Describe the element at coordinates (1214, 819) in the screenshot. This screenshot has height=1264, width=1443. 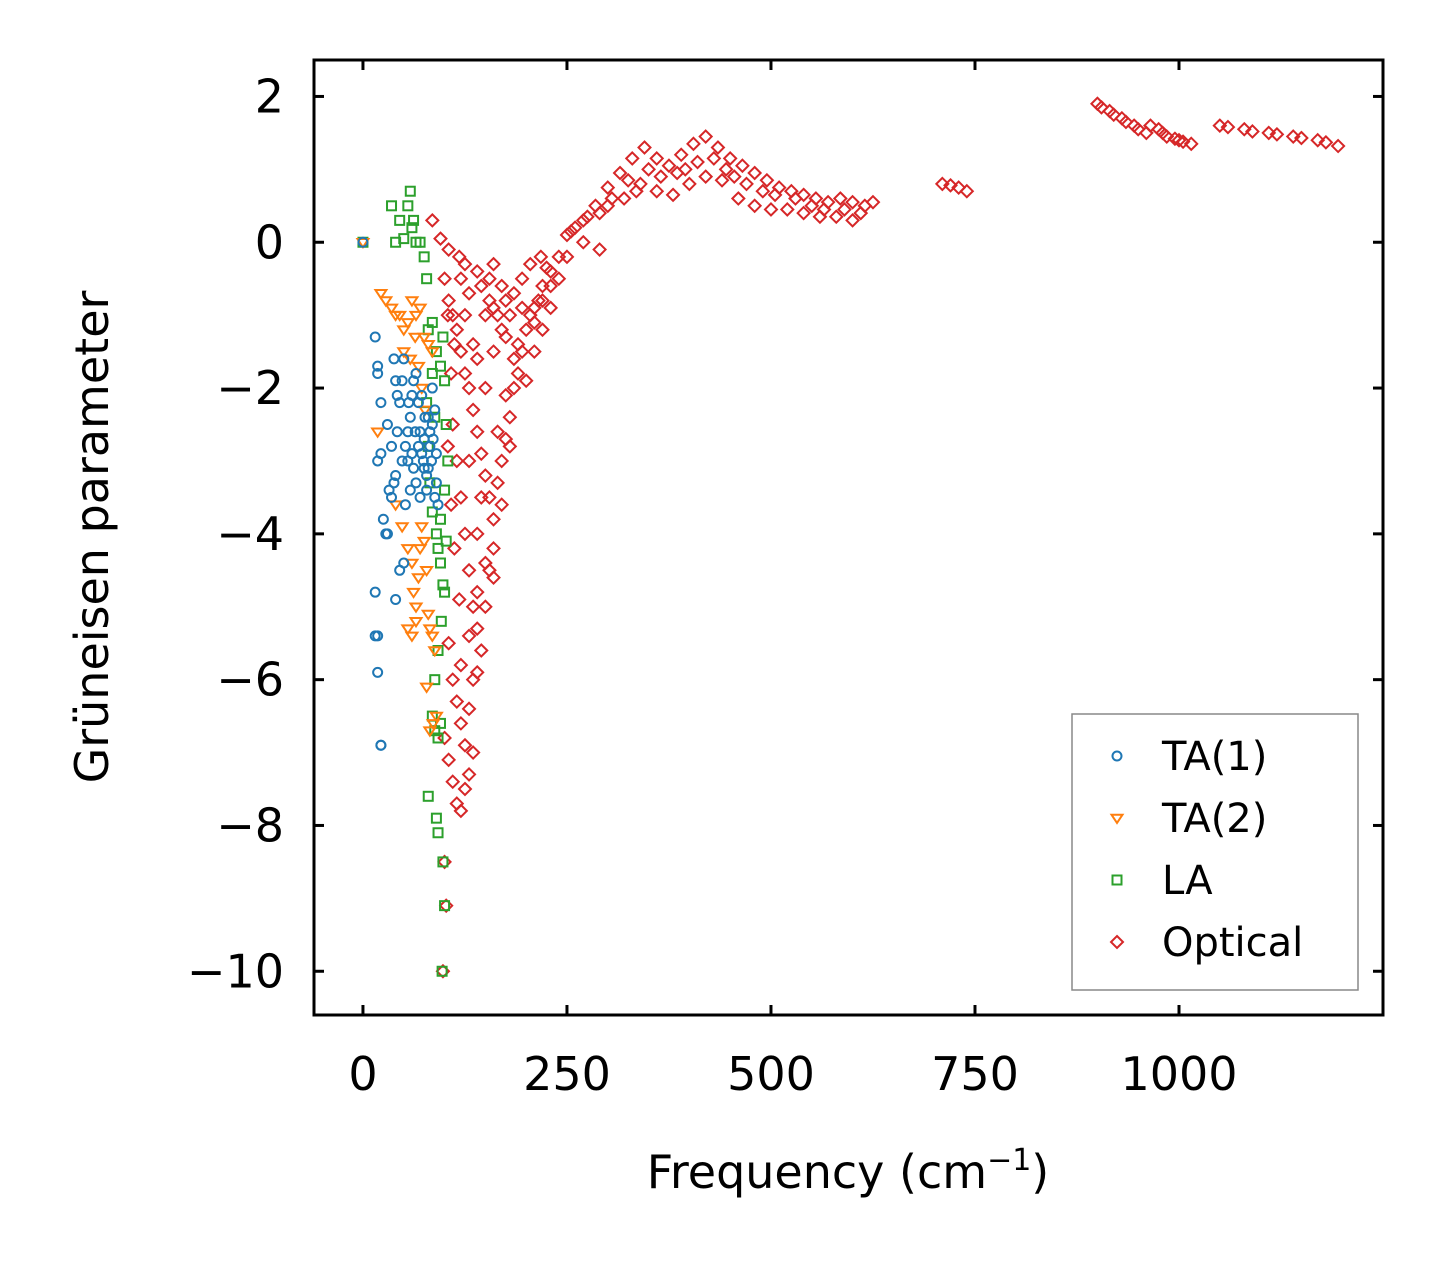
I see `legend-label: TA(2)` at that location.